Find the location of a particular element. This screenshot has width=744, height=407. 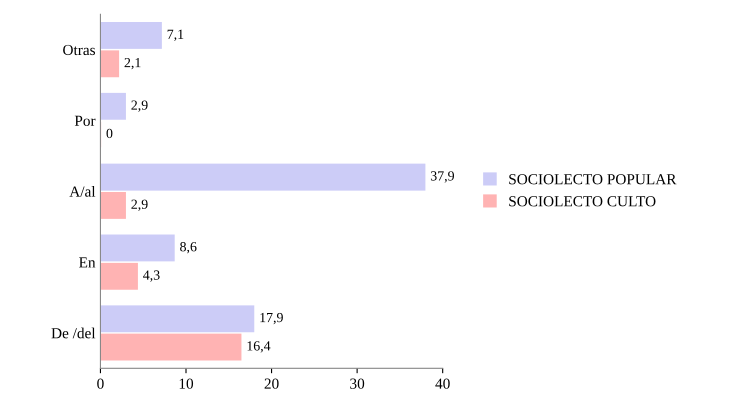

y-tick-label: De /del is located at coordinates (73, 333).